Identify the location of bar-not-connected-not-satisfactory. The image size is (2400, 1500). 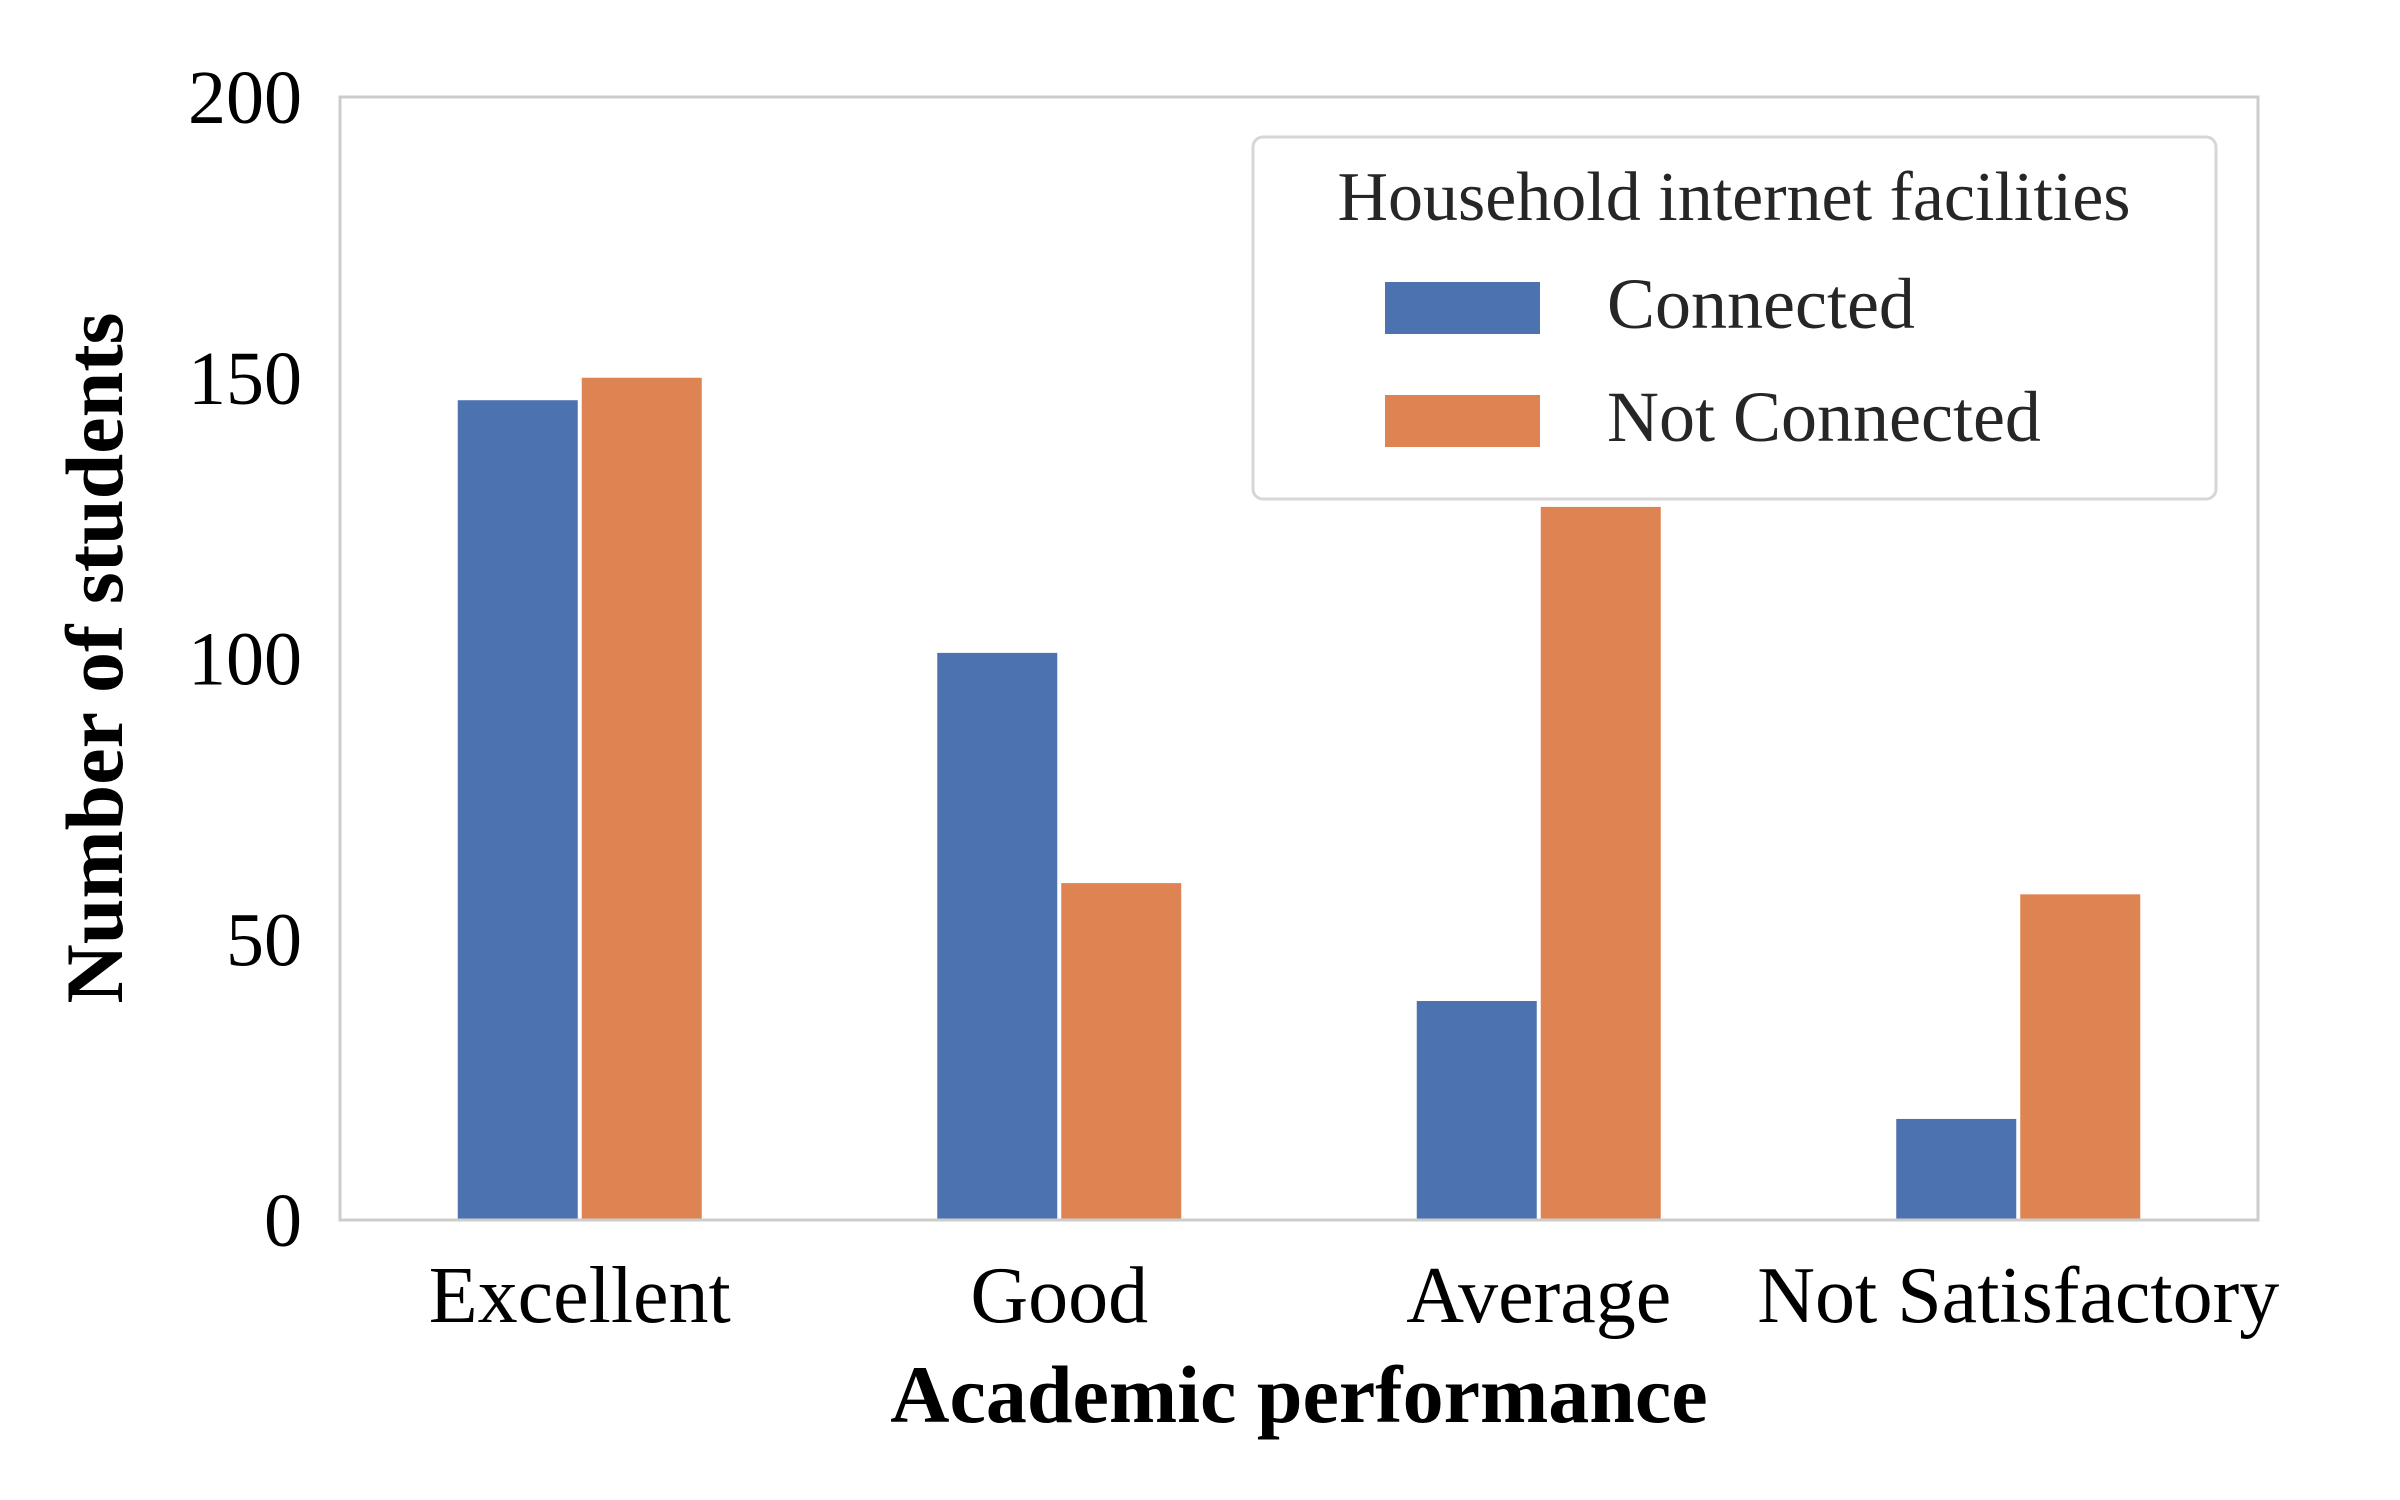
(2080, 1057).